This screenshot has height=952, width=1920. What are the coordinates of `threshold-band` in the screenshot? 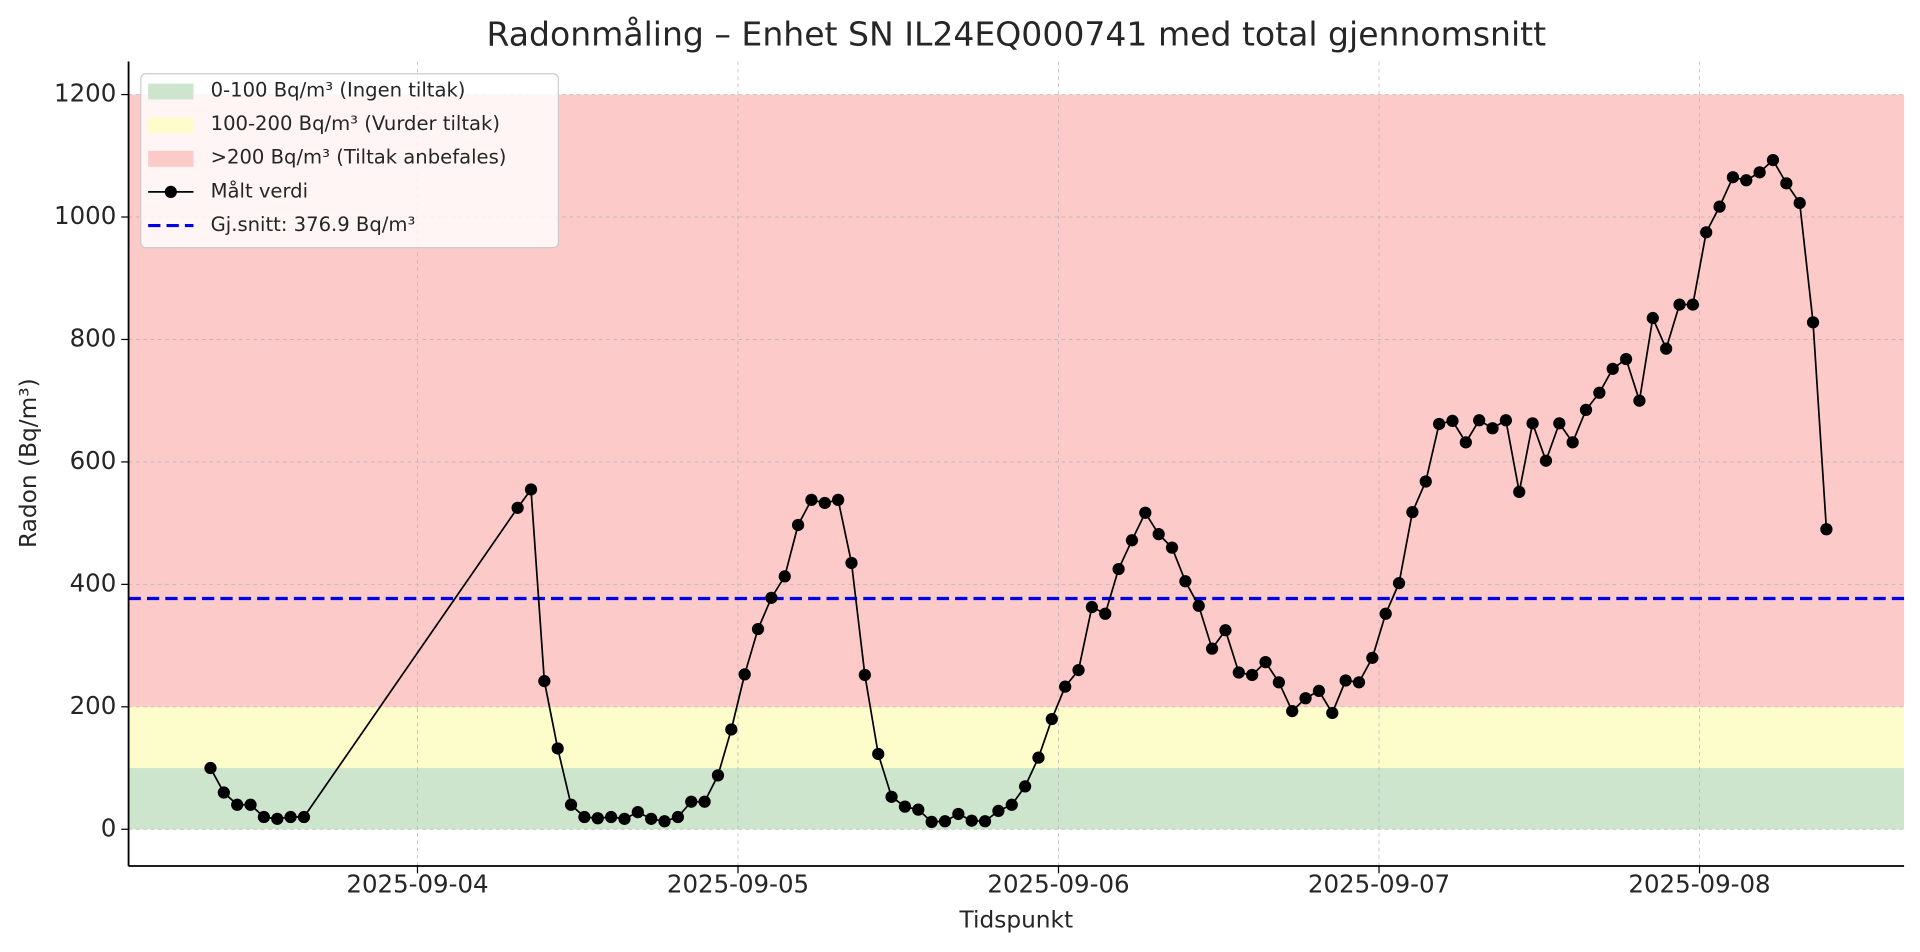 It's located at (1016, 737).